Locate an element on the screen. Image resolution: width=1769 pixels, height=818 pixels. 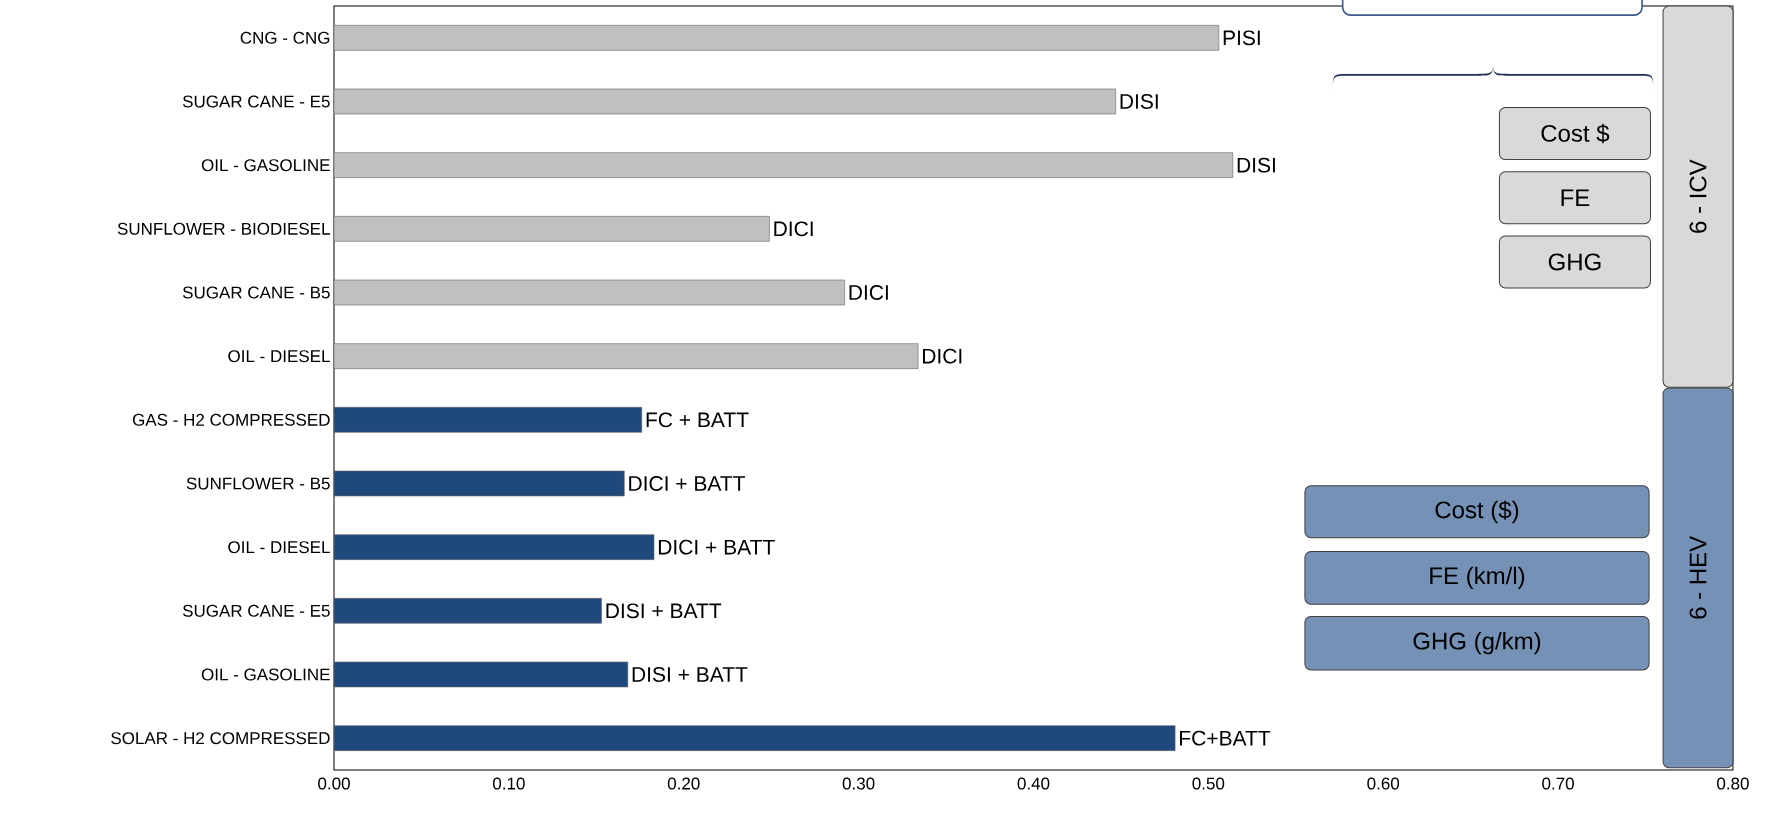
annotation: GHG (g/km) is located at coordinates (1477, 643).